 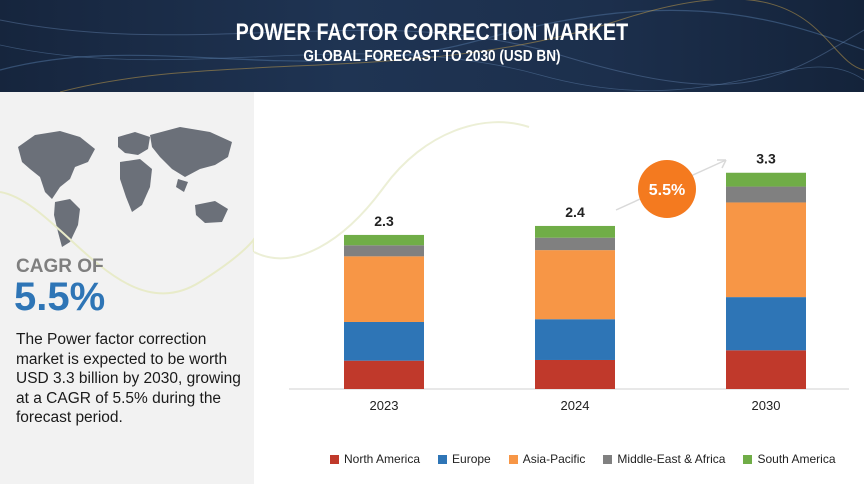 What do you see at coordinates (575, 212) in the screenshot?
I see `total-label-2024: 2.4` at bounding box center [575, 212].